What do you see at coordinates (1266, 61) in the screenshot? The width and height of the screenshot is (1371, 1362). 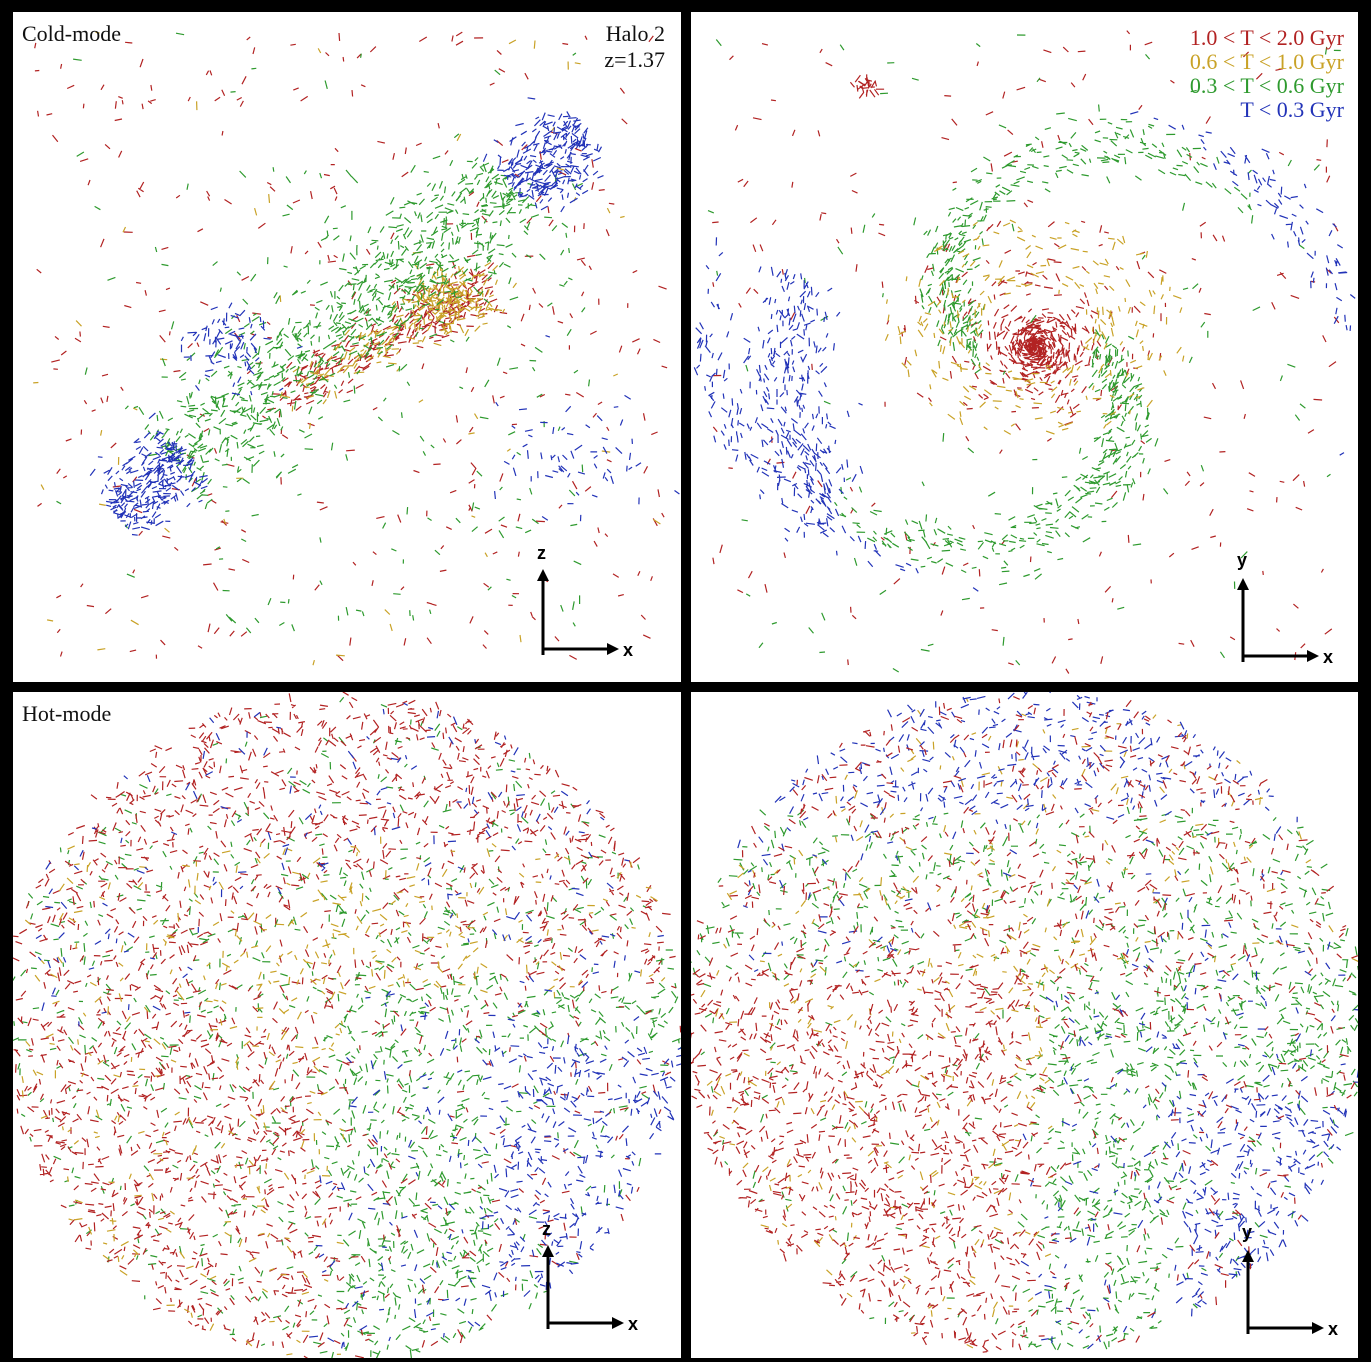 I see `legend-entry-2: 0.6 < T < 1.0 Gyr` at bounding box center [1266, 61].